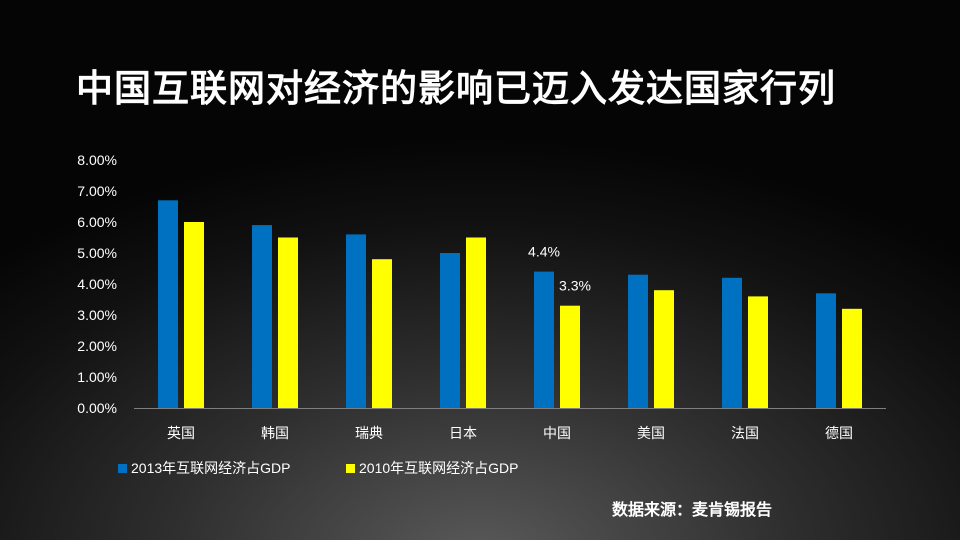 This screenshot has width=960, height=540. I want to click on legend-label: 2013年互联网经济占GDP, so click(211, 468).